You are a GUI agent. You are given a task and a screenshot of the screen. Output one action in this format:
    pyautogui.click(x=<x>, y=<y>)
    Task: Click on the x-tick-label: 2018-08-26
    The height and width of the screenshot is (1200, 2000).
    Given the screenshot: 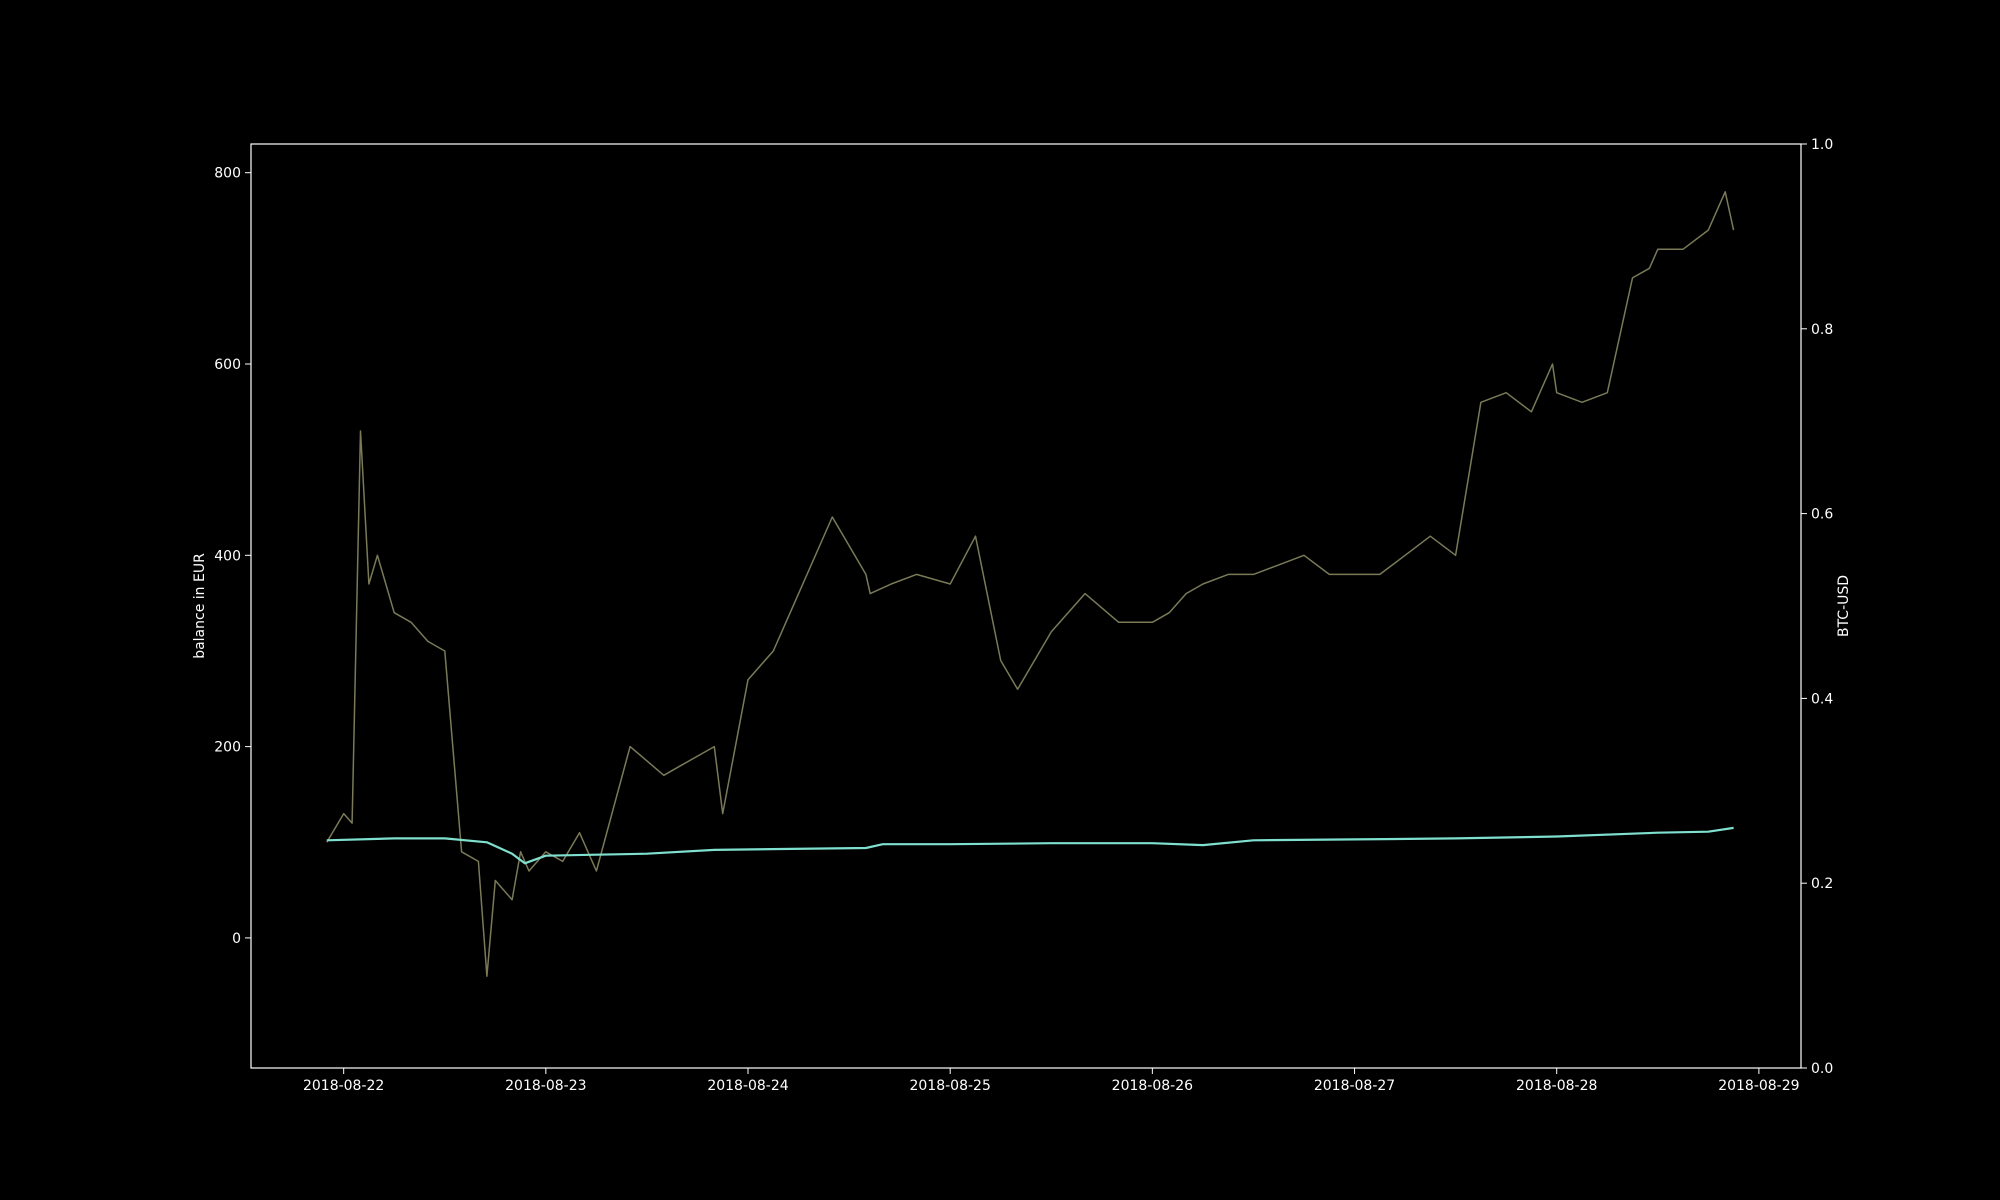 What is the action you would take?
    pyautogui.click(x=1152, y=1086)
    